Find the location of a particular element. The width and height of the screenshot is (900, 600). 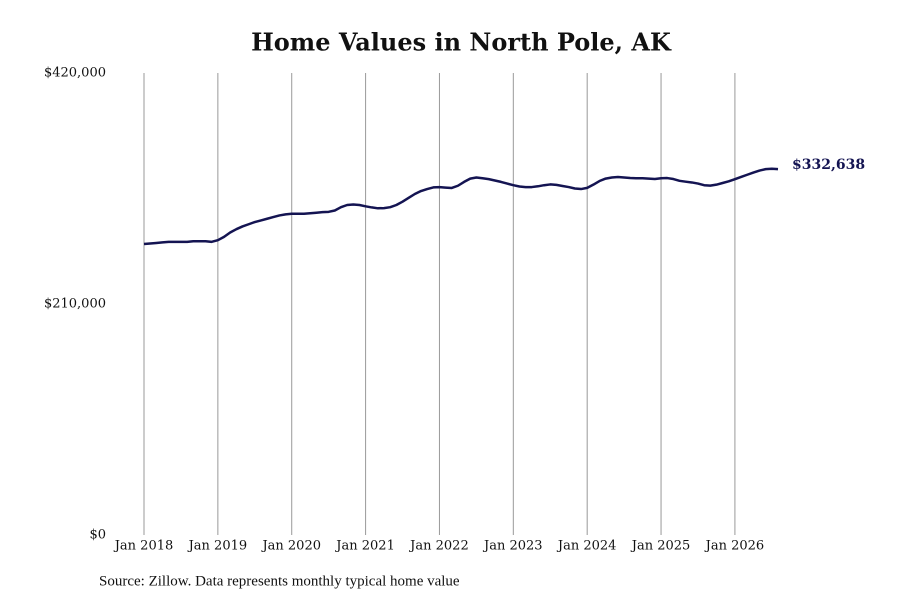

data-label: $332,638 is located at coordinates (828, 165).